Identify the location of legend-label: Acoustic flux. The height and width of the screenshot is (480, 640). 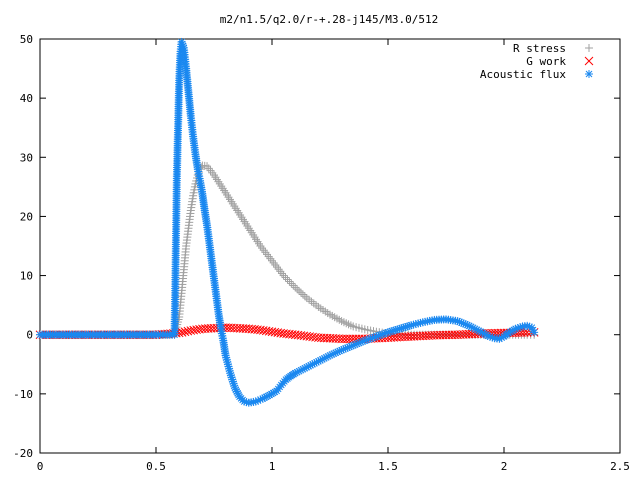
(523, 74).